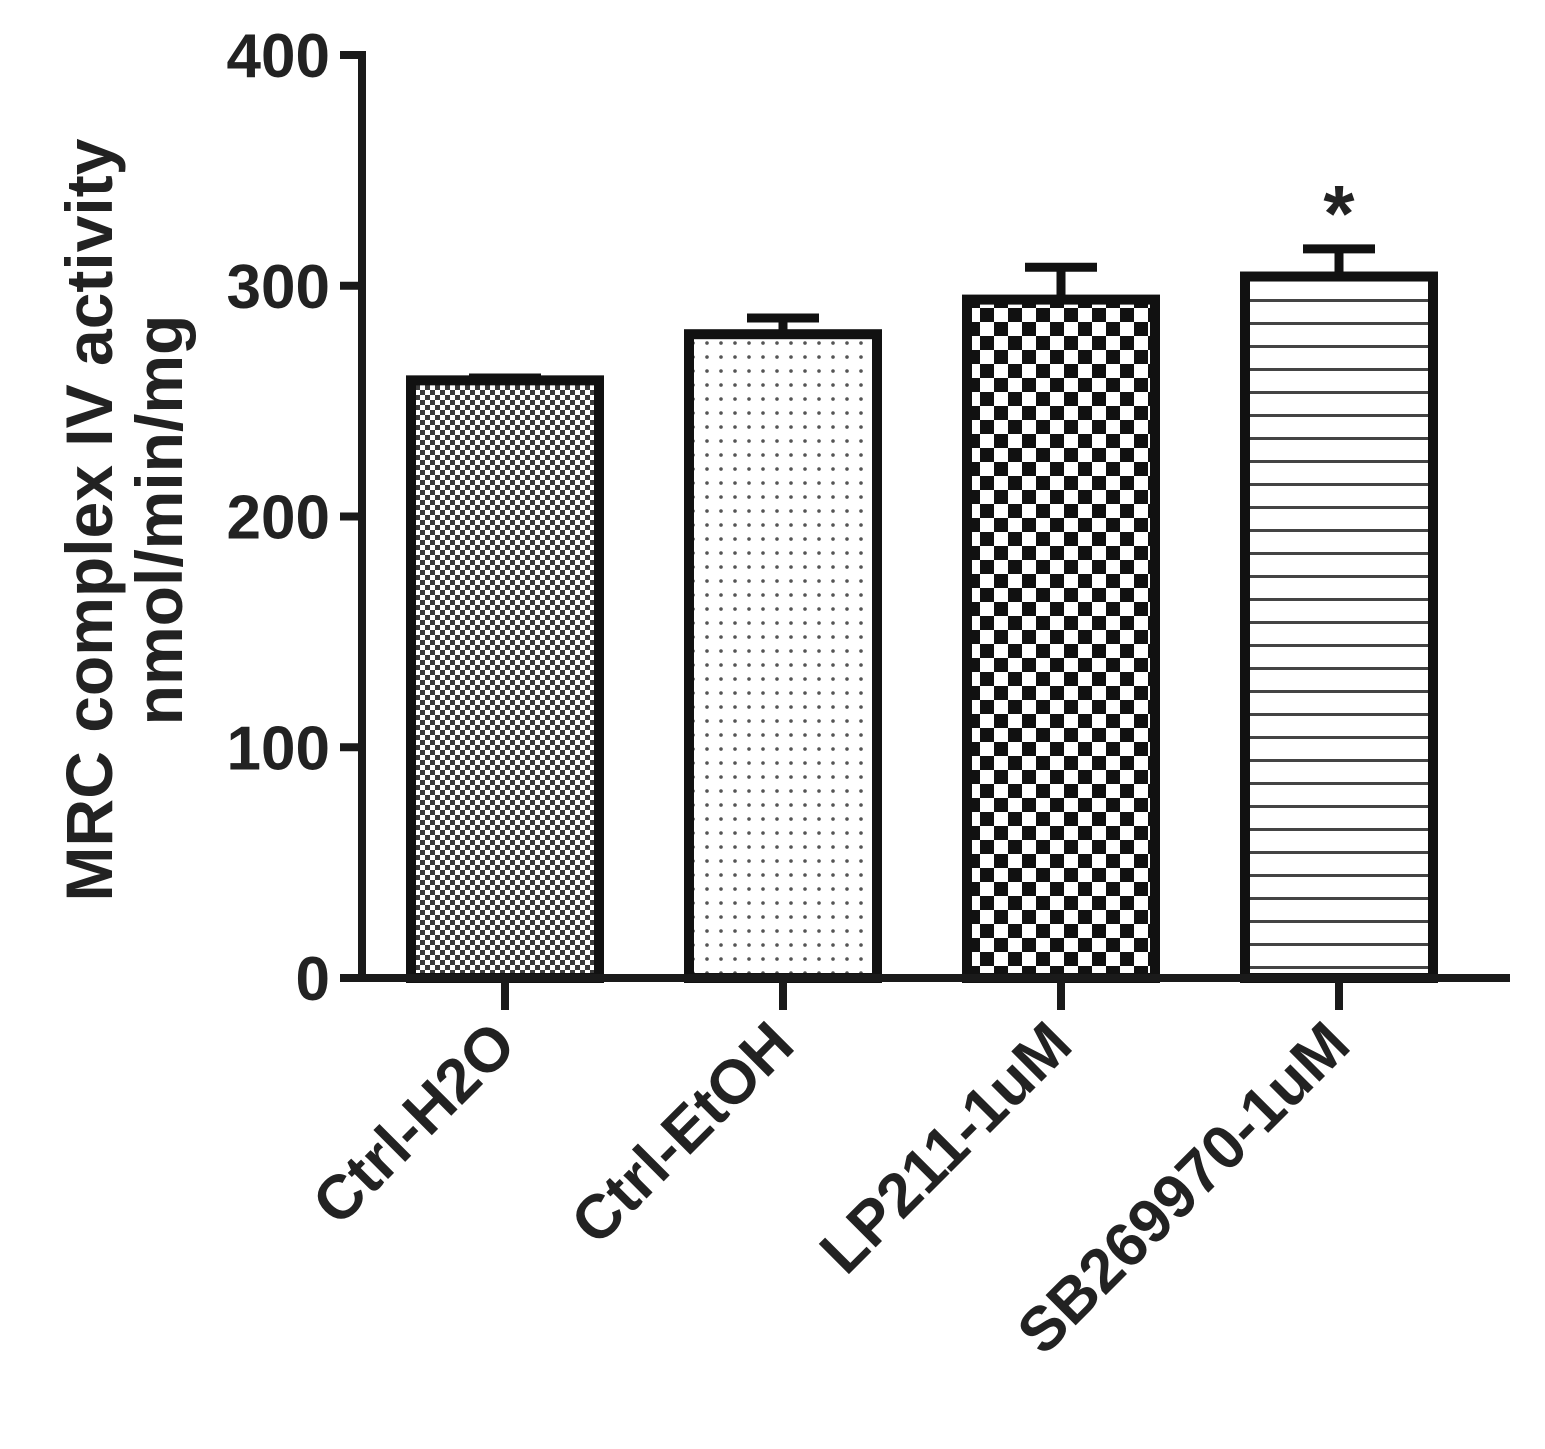 This screenshot has width=1545, height=1449. Describe the element at coordinates (414, 1123) in the screenshot. I see `x-tick-label: Ctrl-H2O` at that location.